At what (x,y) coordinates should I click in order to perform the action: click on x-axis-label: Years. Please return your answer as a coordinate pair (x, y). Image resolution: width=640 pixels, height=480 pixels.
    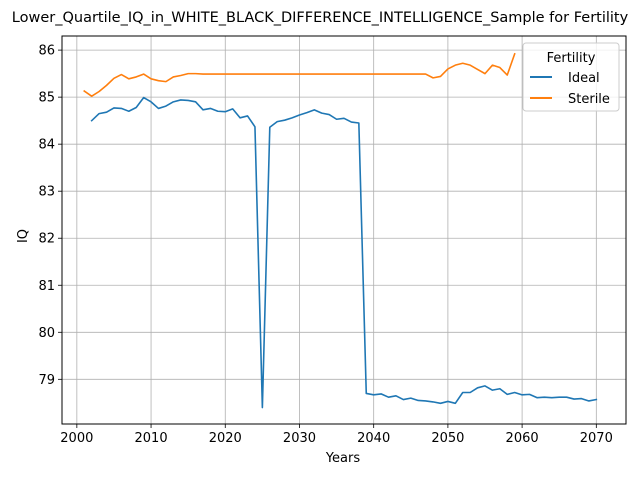
    Looking at the image, I should click on (343, 458).